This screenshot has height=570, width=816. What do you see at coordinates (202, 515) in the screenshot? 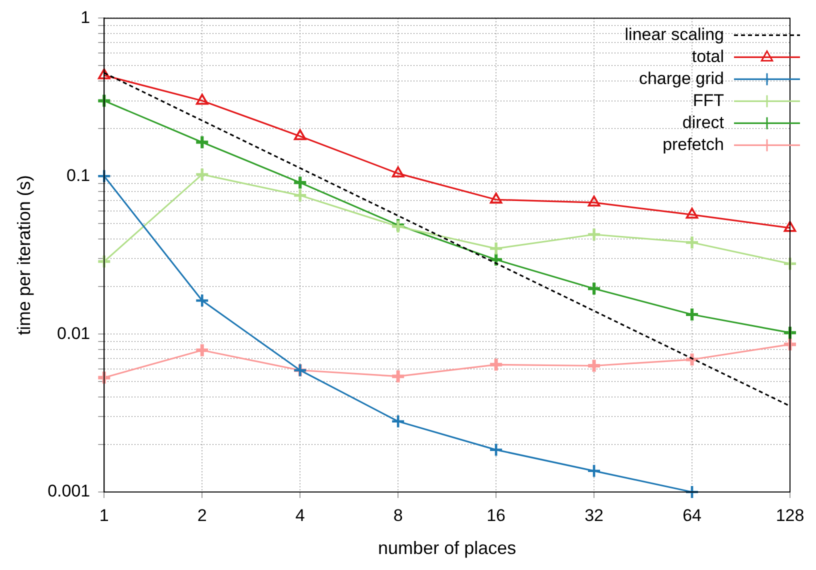
I see `x-tick-label: 2` at bounding box center [202, 515].